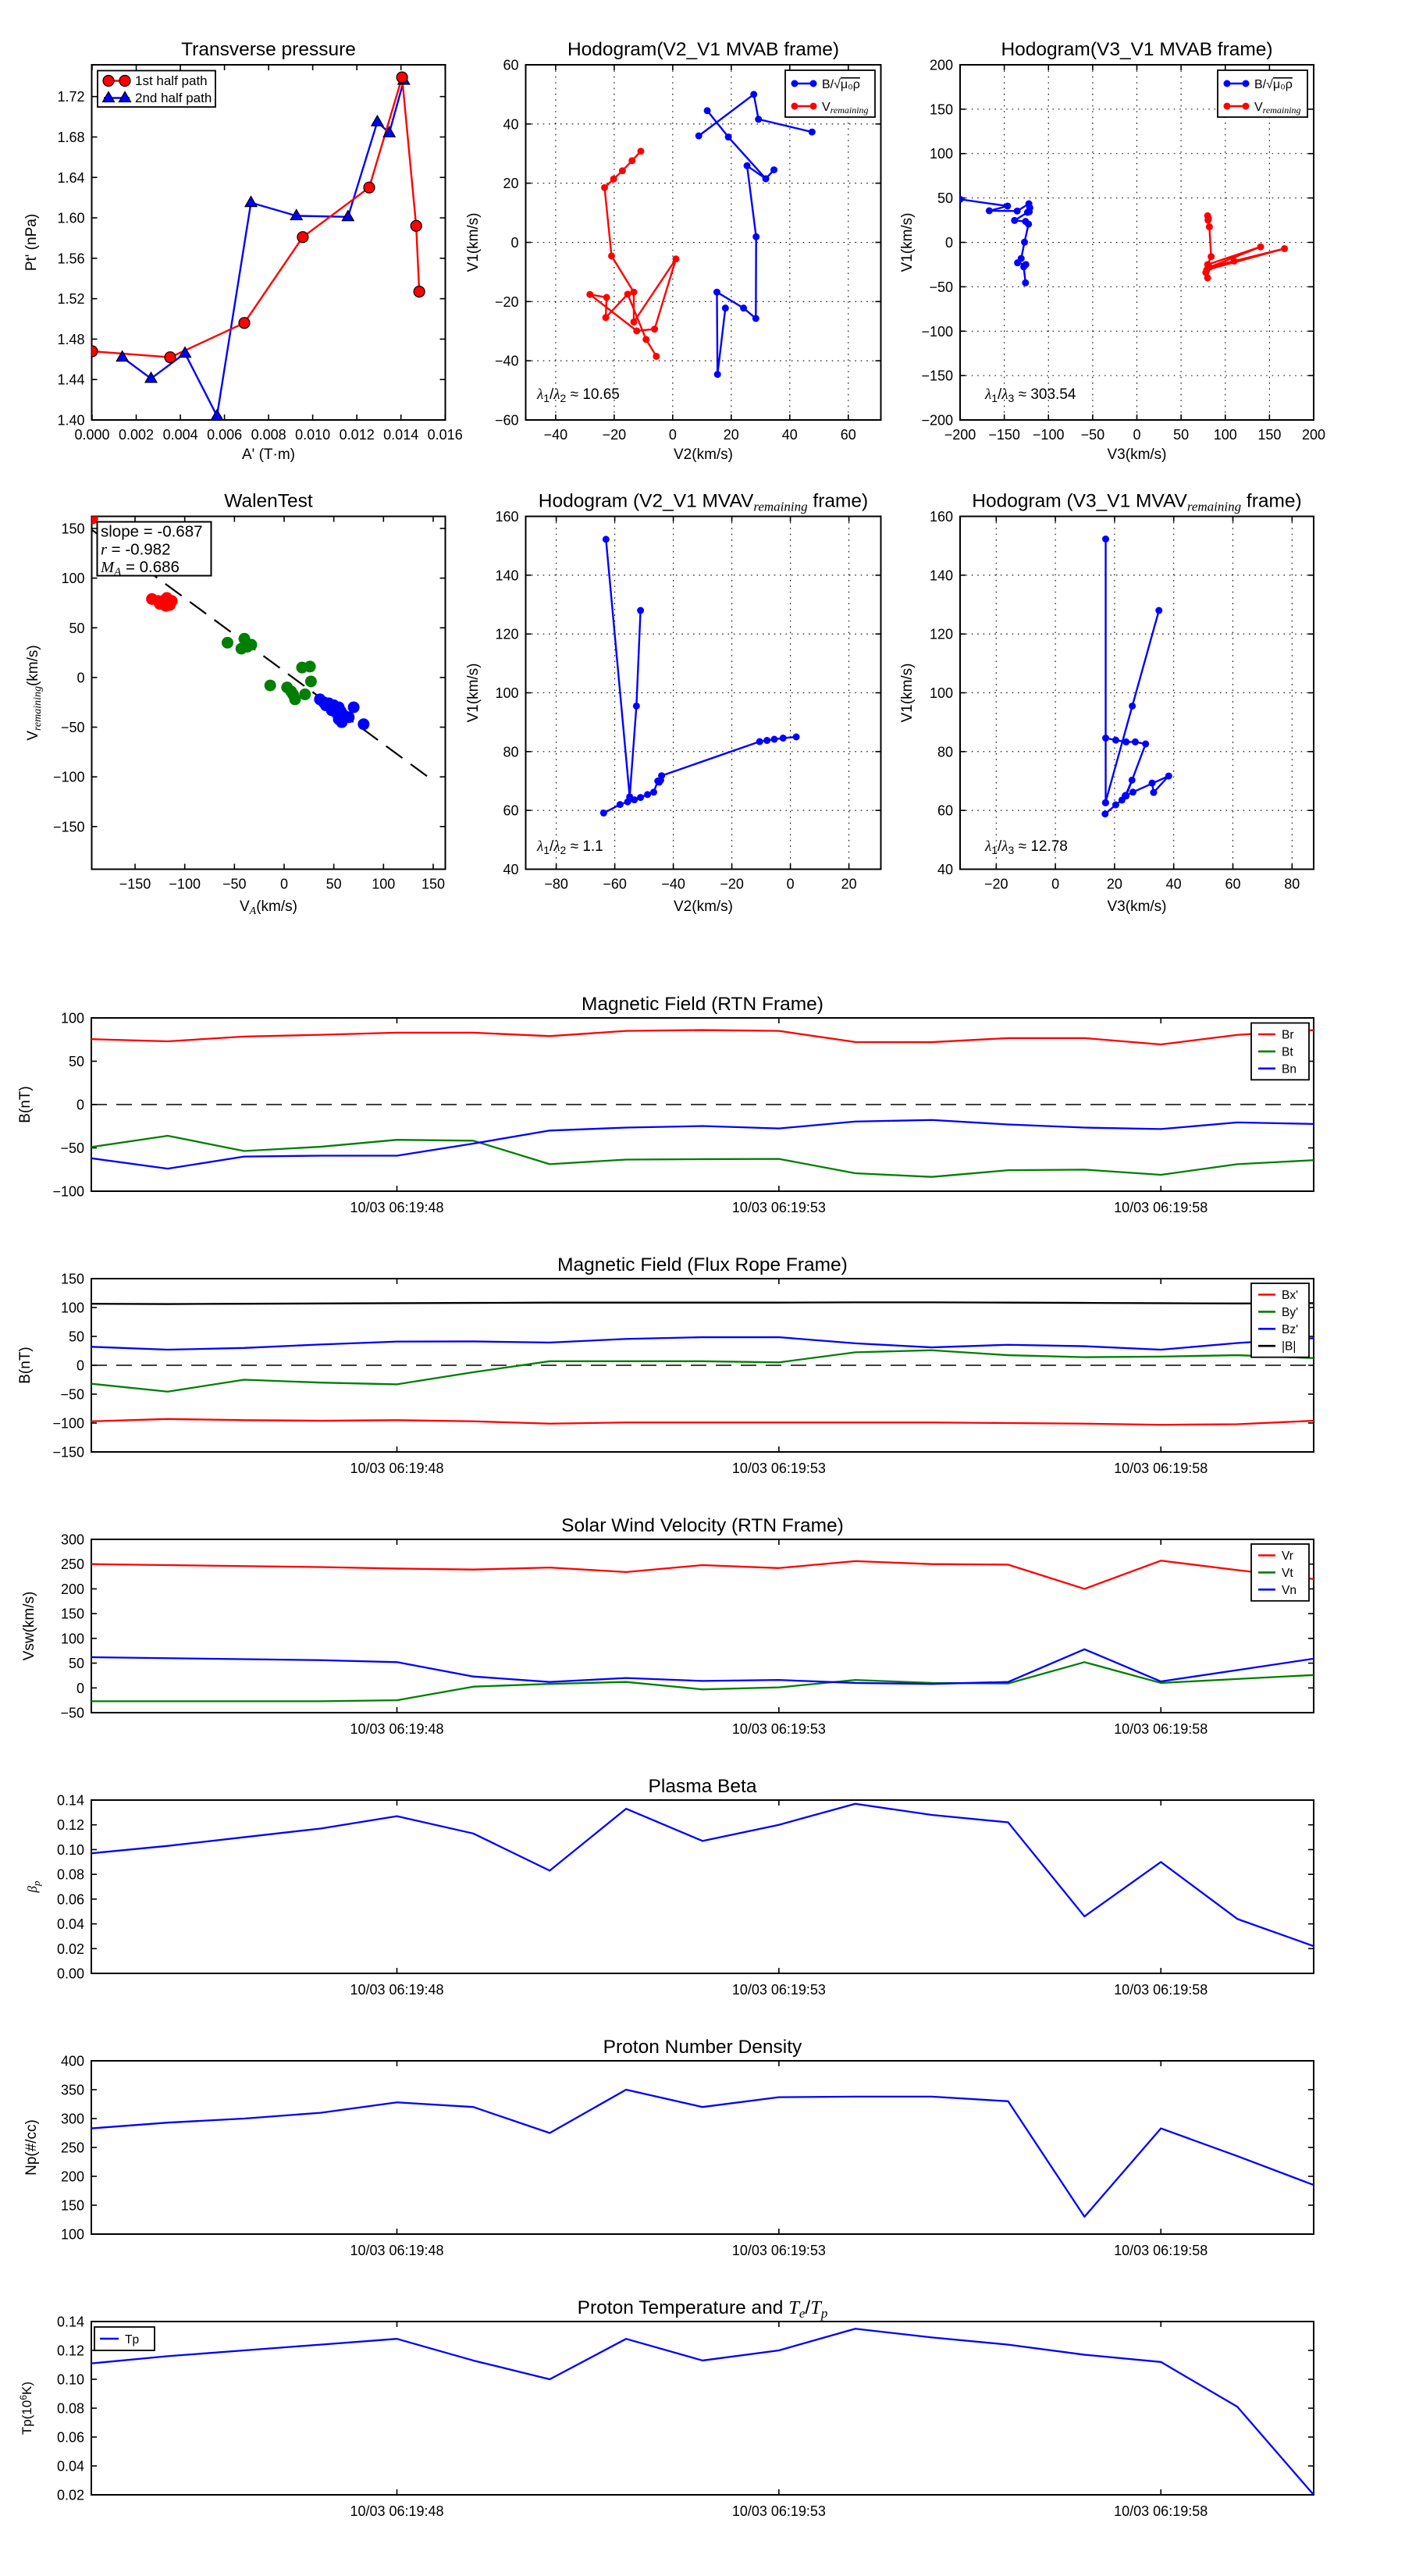  What do you see at coordinates (71, 258) in the screenshot?
I see `svg-text: 1.56` at bounding box center [71, 258].